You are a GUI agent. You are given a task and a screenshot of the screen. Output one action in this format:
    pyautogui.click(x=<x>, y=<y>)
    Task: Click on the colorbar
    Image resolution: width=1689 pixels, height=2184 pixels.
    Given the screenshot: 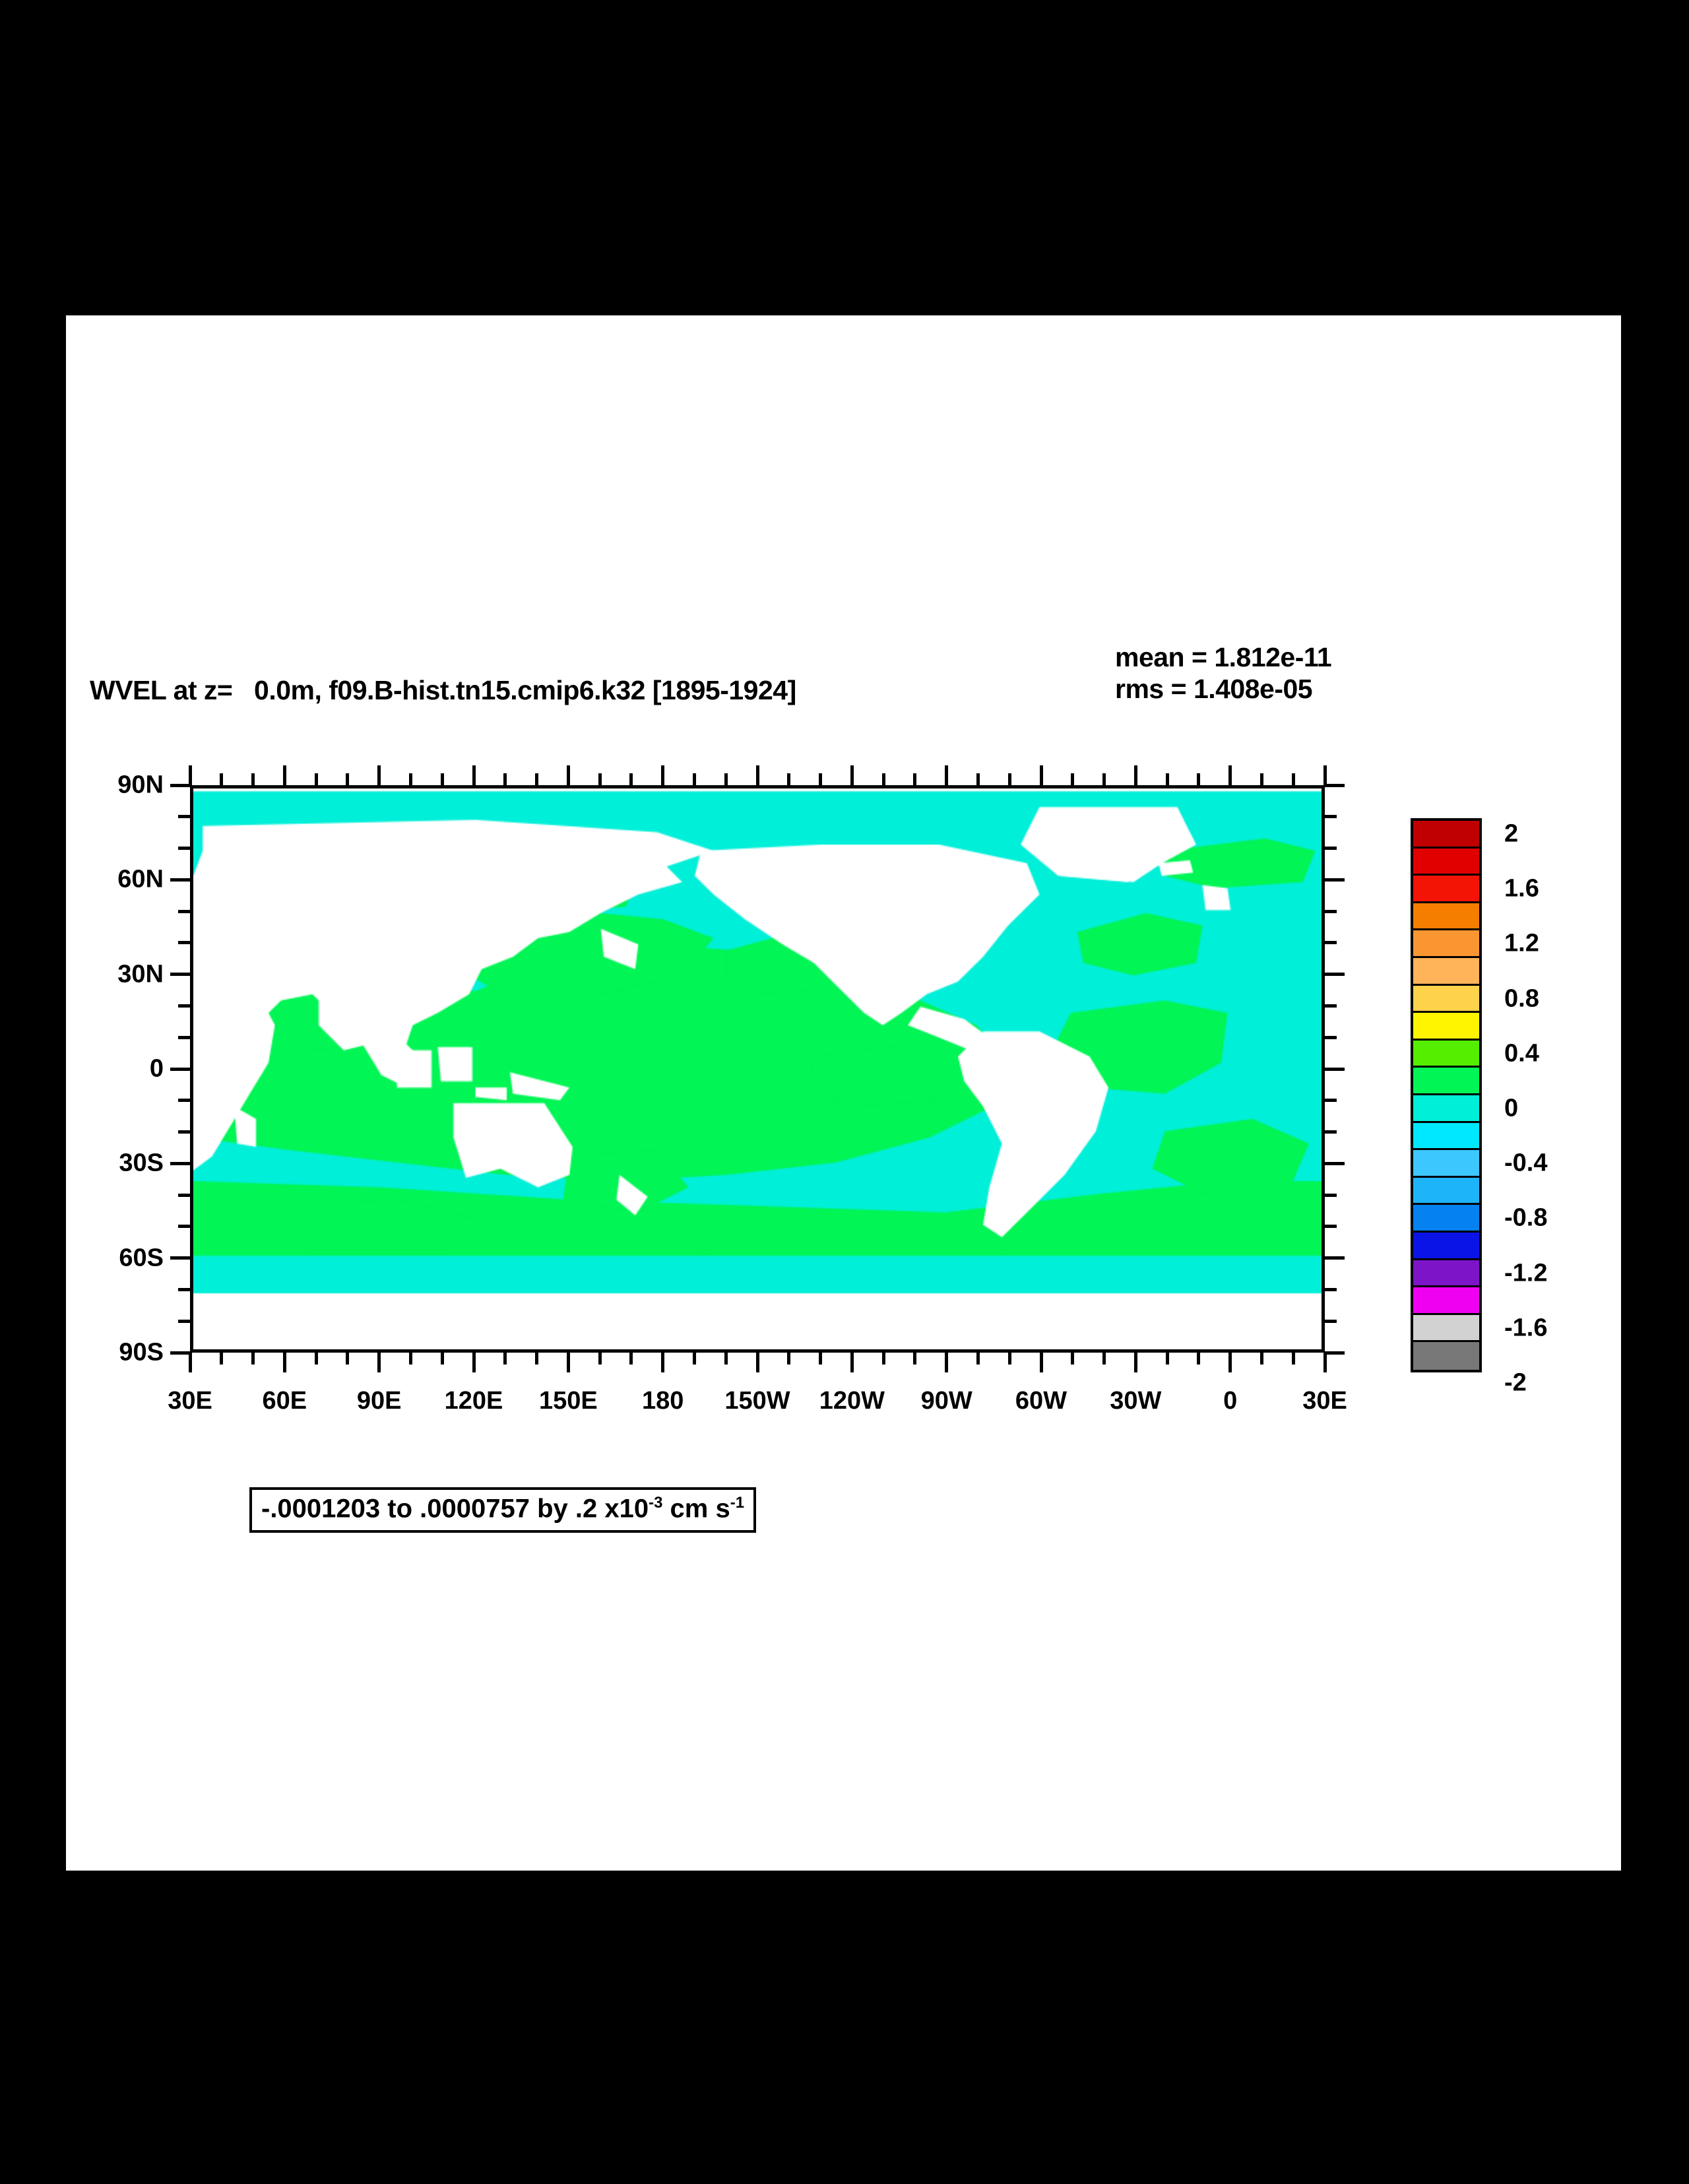 What is the action you would take?
    pyautogui.click(x=1447, y=1095)
    